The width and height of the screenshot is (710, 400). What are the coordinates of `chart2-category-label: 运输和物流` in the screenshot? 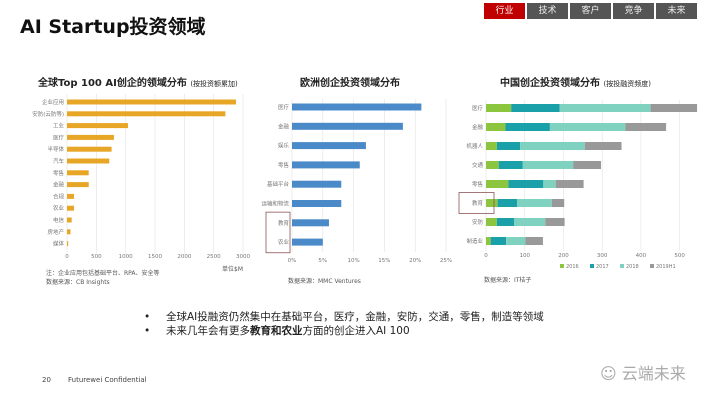 It's located at (275, 204).